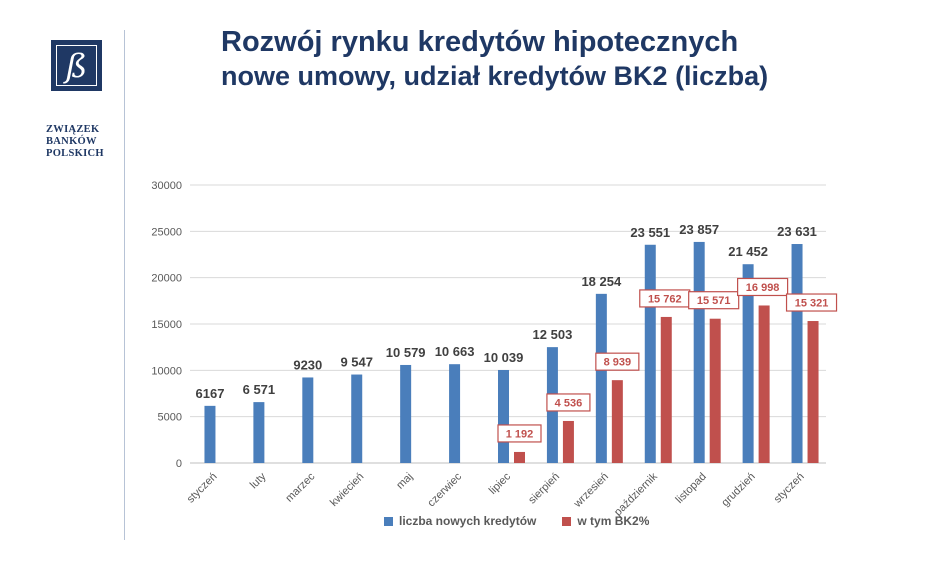 The height and width of the screenshot is (568, 948). Describe the element at coordinates (665, 299) in the screenshot. I see `data-label-series-2: 15 762` at that location.